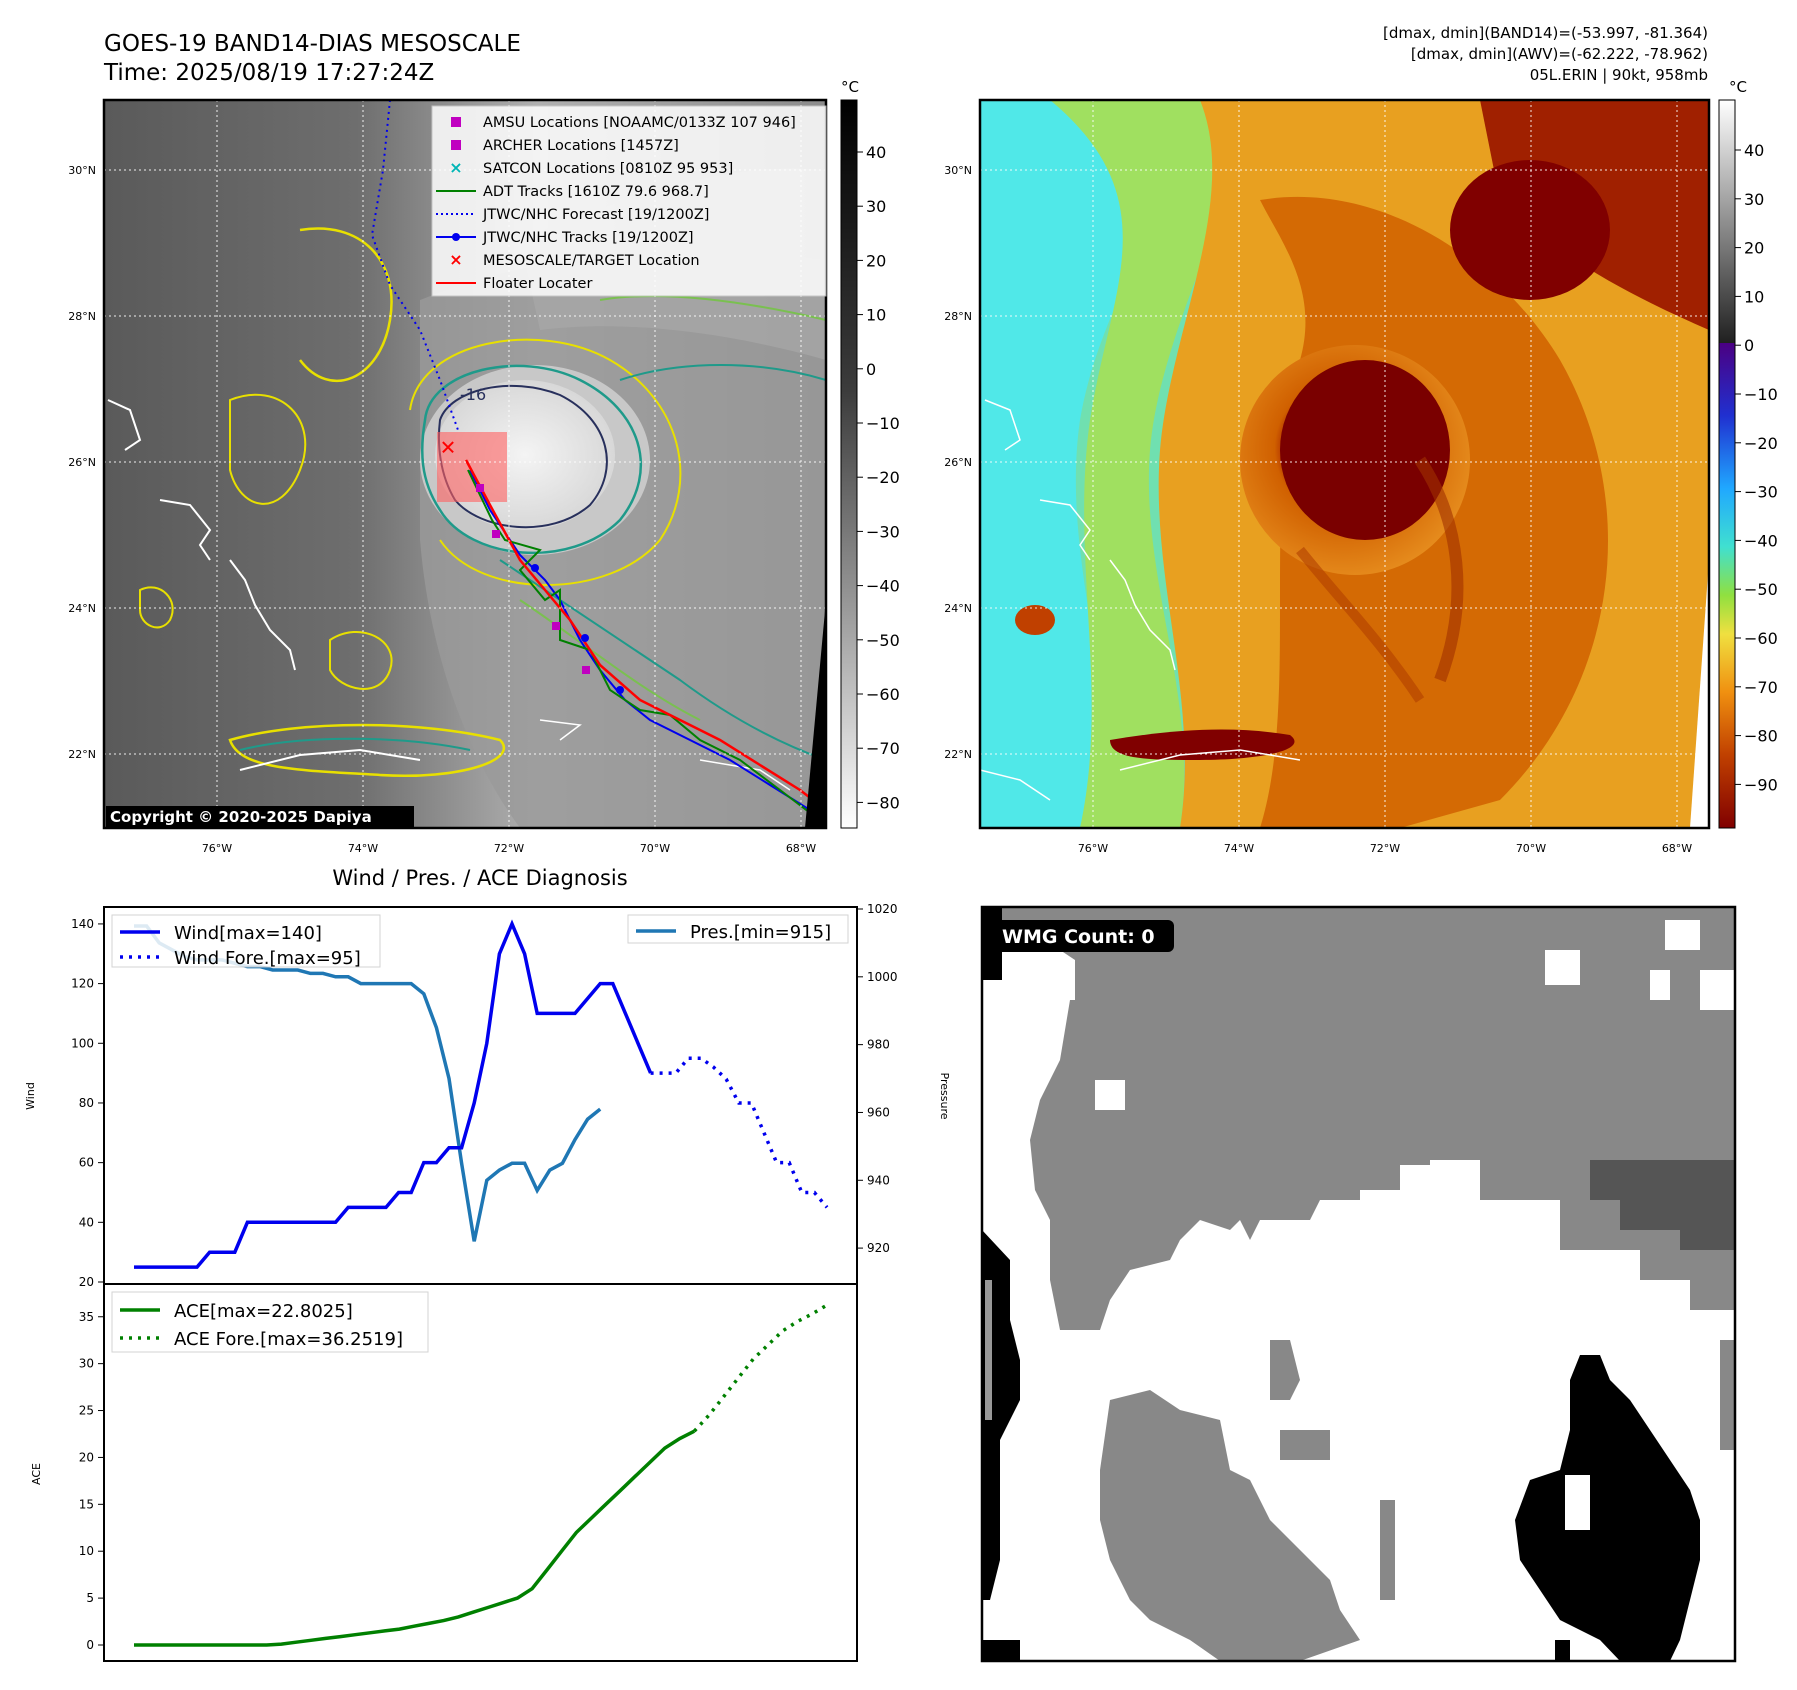 This screenshot has width=1797, height=1690. I want to click on legend-entry: JTWC/NHC Forecast [19/1200Z], so click(572, 215).